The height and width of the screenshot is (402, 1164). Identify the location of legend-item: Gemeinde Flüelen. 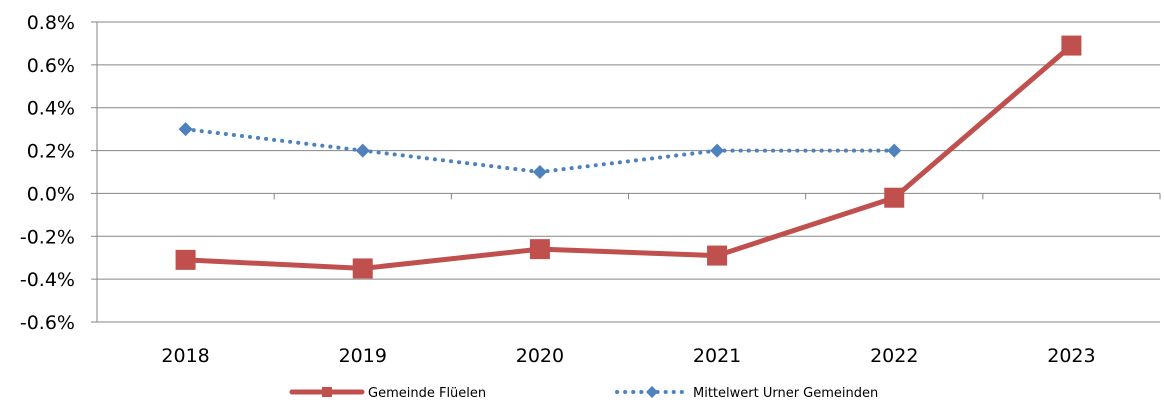
(387, 393).